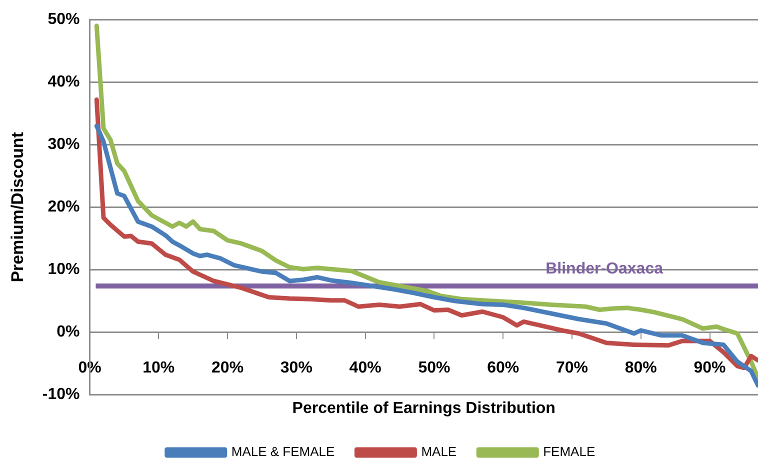 This screenshot has height=469, width=758. I want to click on y-axis-title: Premium/Discount, so click(17, 207).